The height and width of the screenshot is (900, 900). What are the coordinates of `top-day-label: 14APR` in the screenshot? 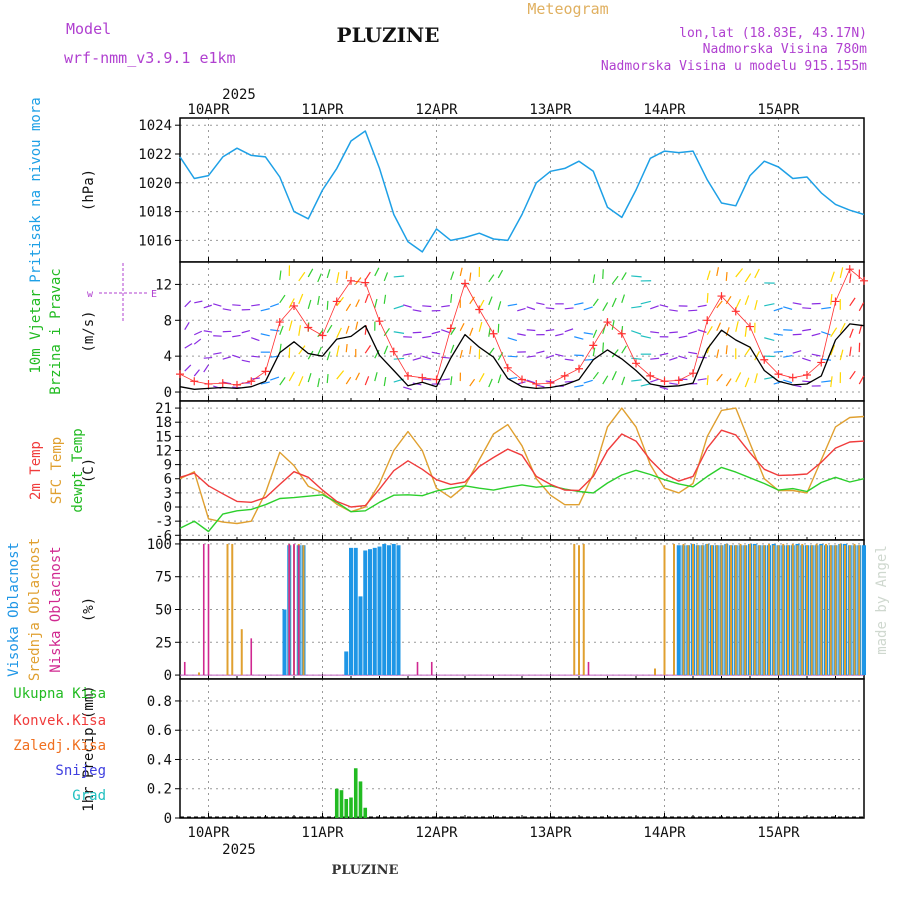 It's located at (664, 110).